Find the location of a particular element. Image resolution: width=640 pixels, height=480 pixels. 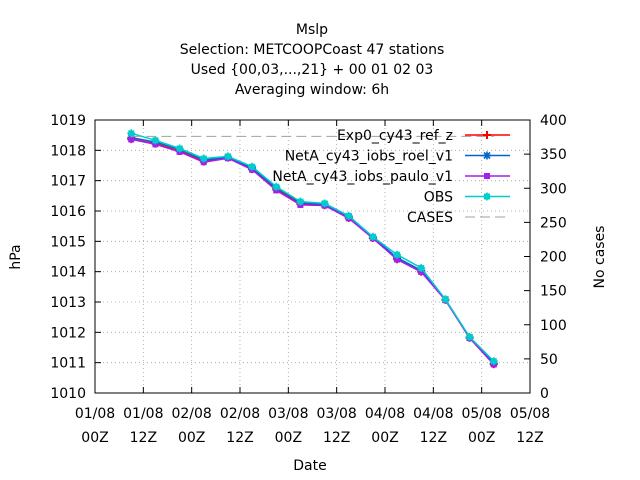

title-line: Selection: METCOOPCoast 47 stations is located at coordinates (312, 50).